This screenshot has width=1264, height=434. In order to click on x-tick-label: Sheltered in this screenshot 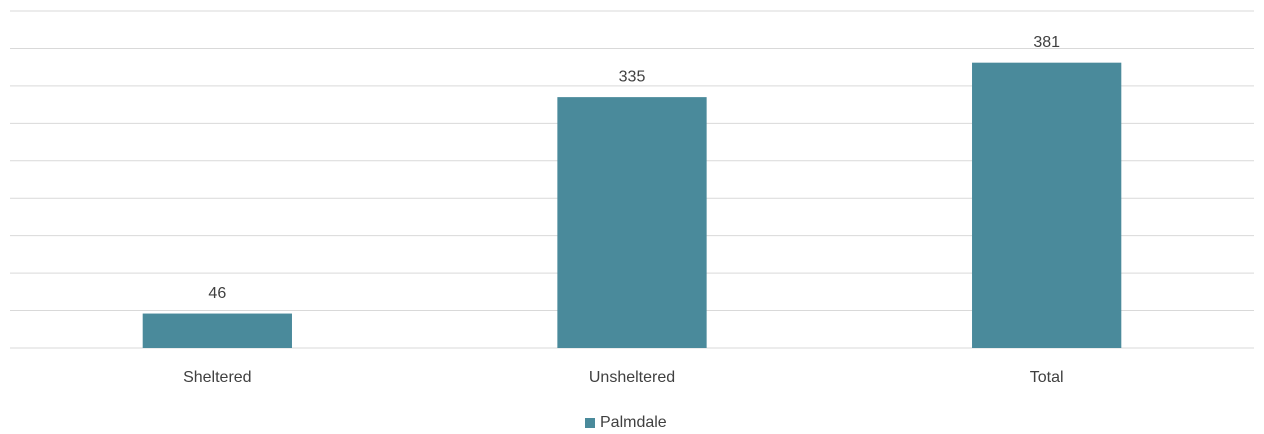, I will do `click(217, 377)`.